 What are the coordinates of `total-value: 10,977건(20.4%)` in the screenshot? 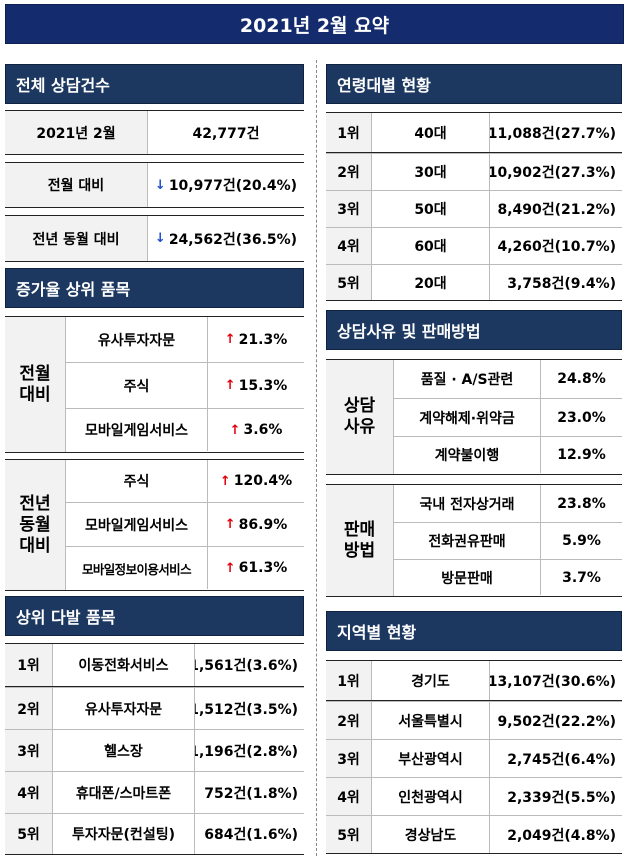 It's located at (233, 186).